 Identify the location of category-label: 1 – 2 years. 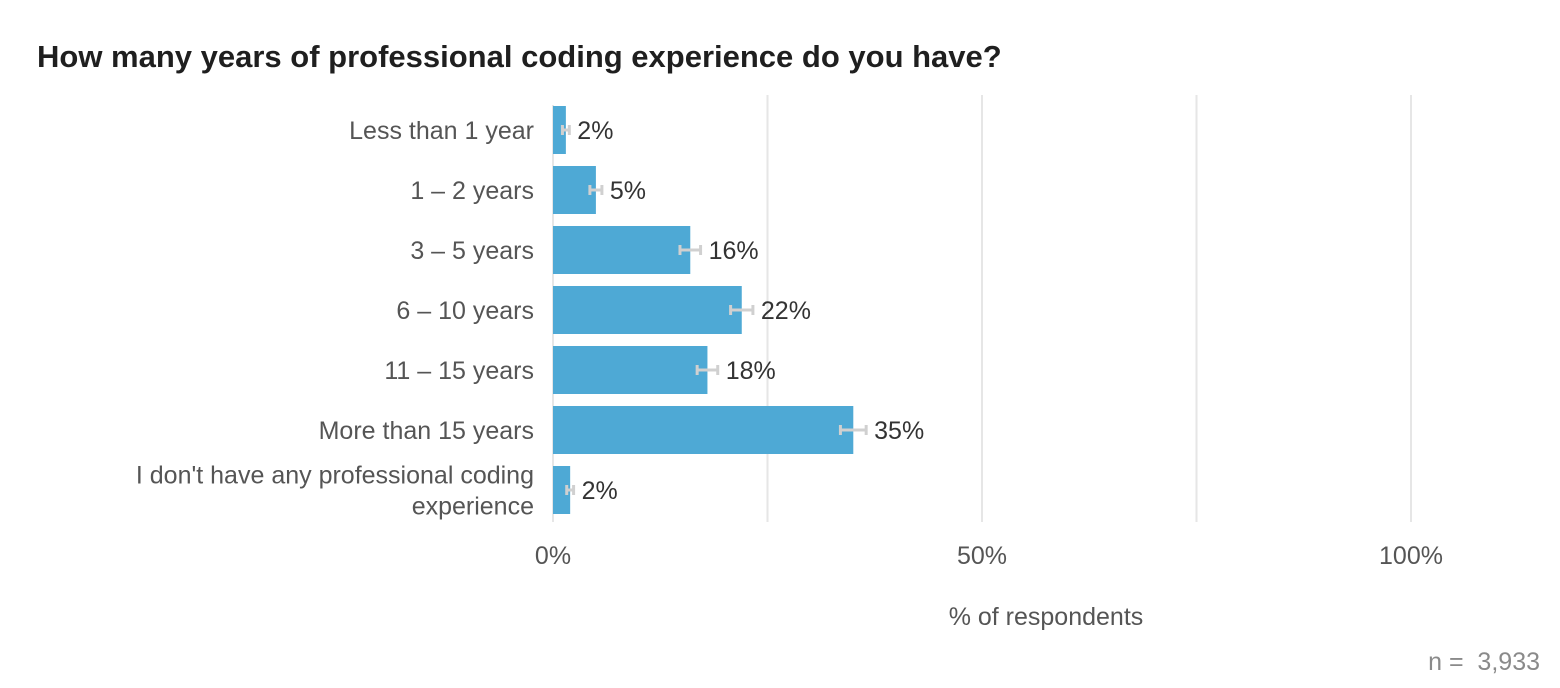
(472, 191).